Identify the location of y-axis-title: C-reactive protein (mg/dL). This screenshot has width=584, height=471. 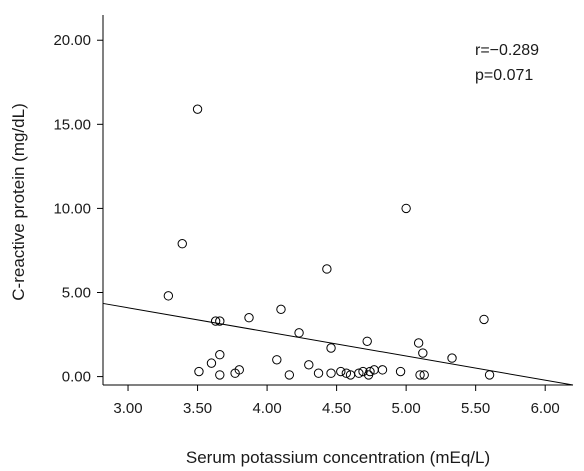
(18, 201).